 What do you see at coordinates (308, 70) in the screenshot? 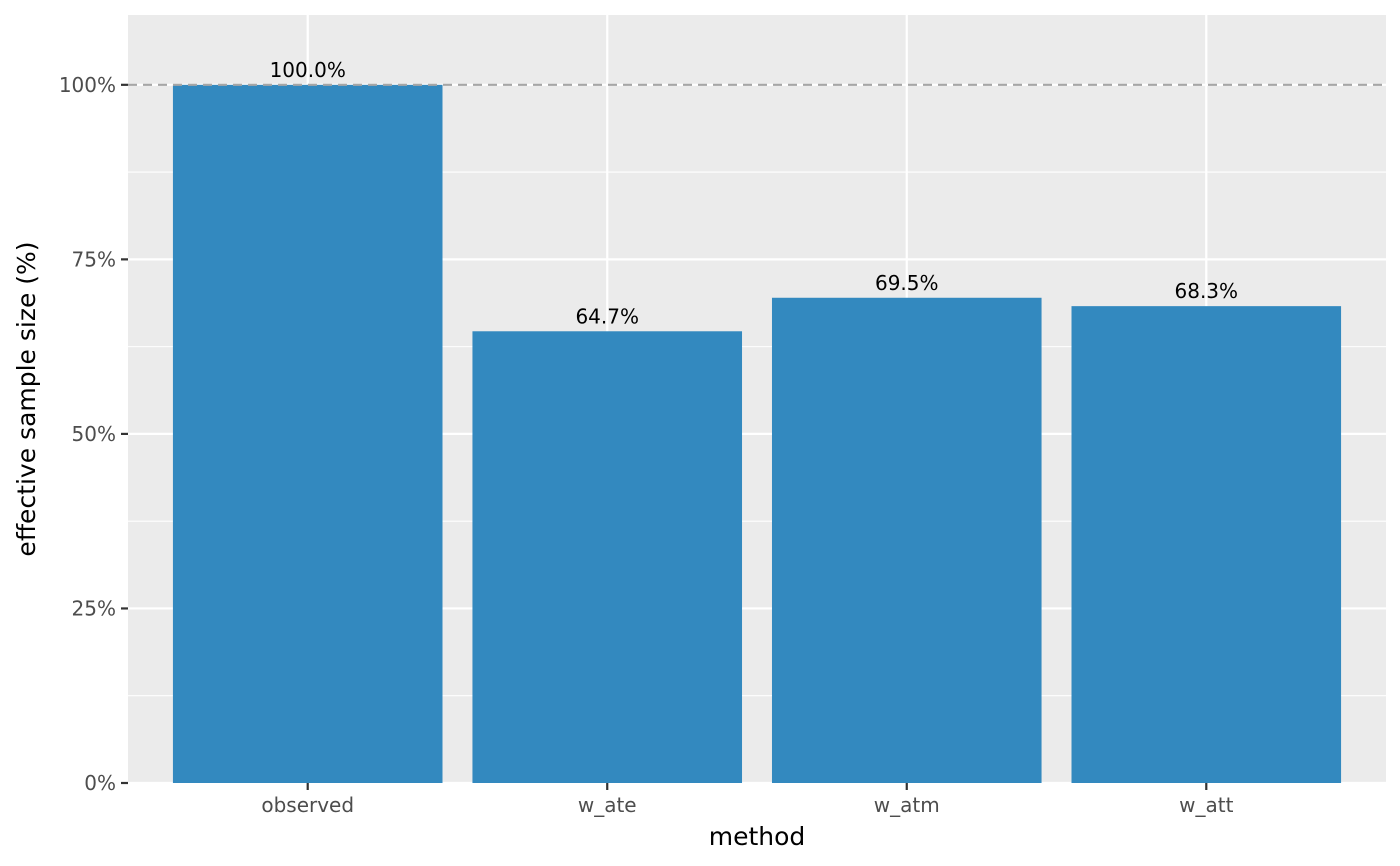
I see `data-label-observed: 100.0%` at bounding box center [308, 70].